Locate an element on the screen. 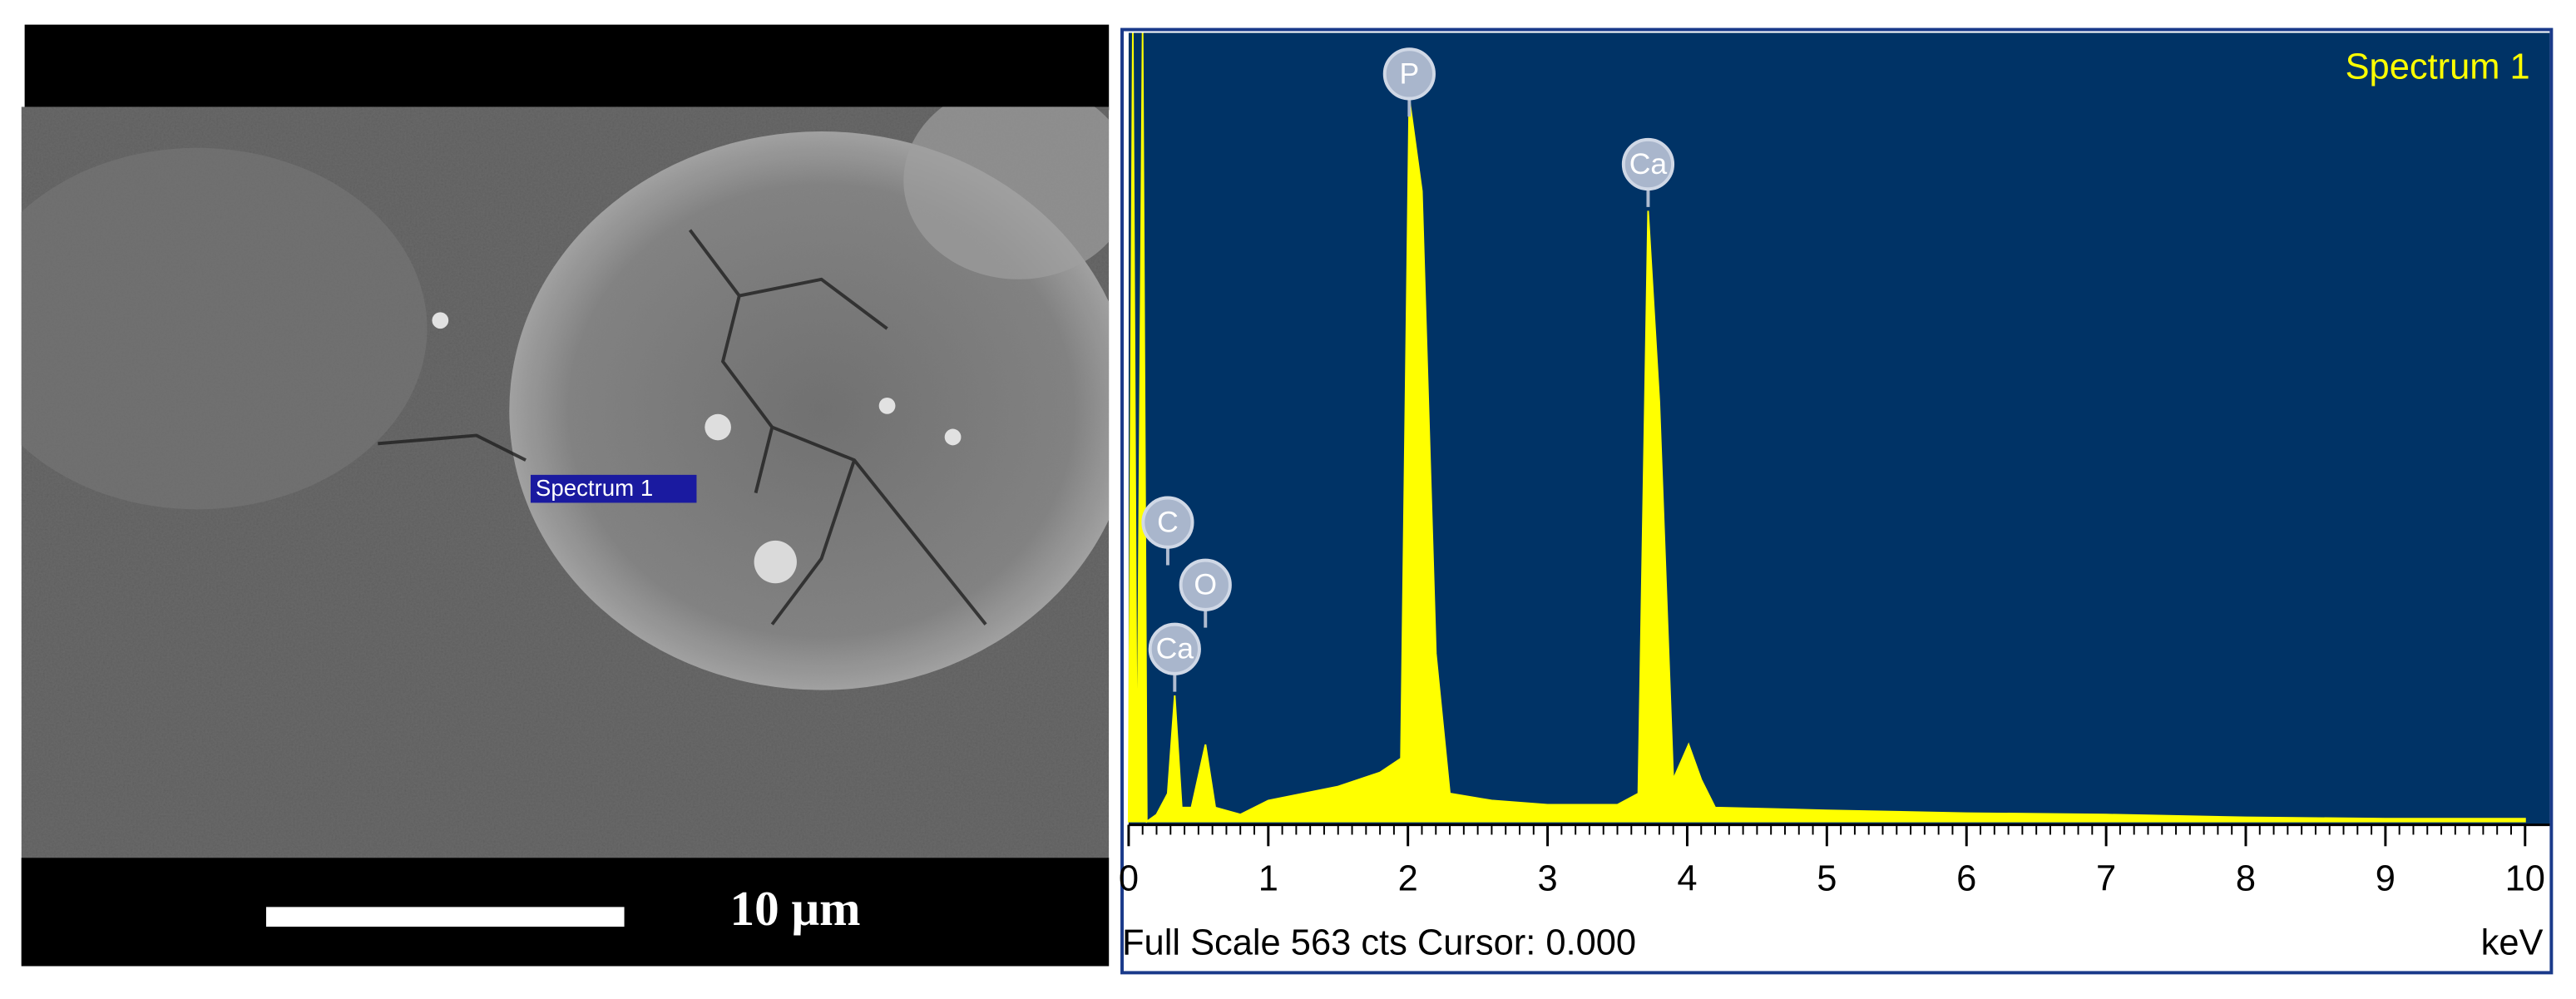 This screenshot has width=2576, height=999. sem-top-bar is located at coordinates (567, 68).